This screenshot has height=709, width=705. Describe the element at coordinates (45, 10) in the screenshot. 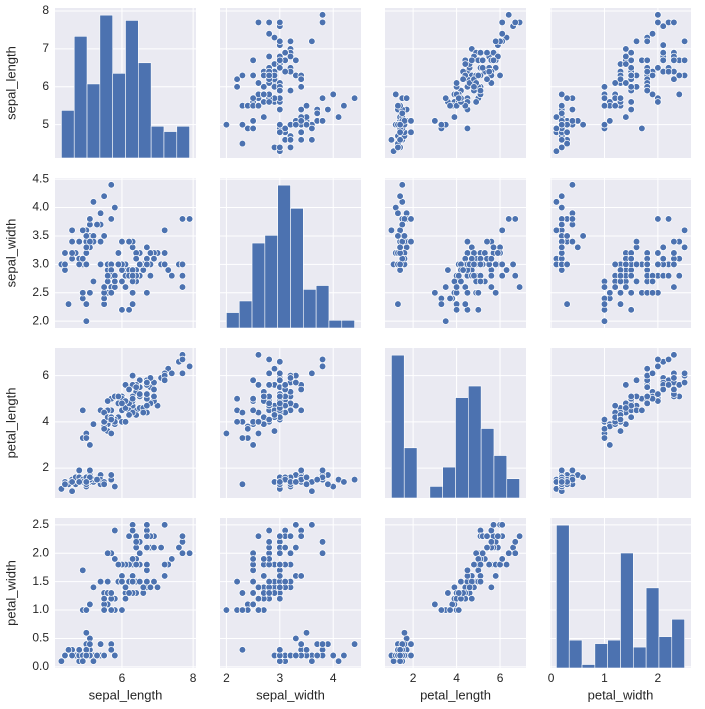

I see `y-tick-label: 8` at that location.